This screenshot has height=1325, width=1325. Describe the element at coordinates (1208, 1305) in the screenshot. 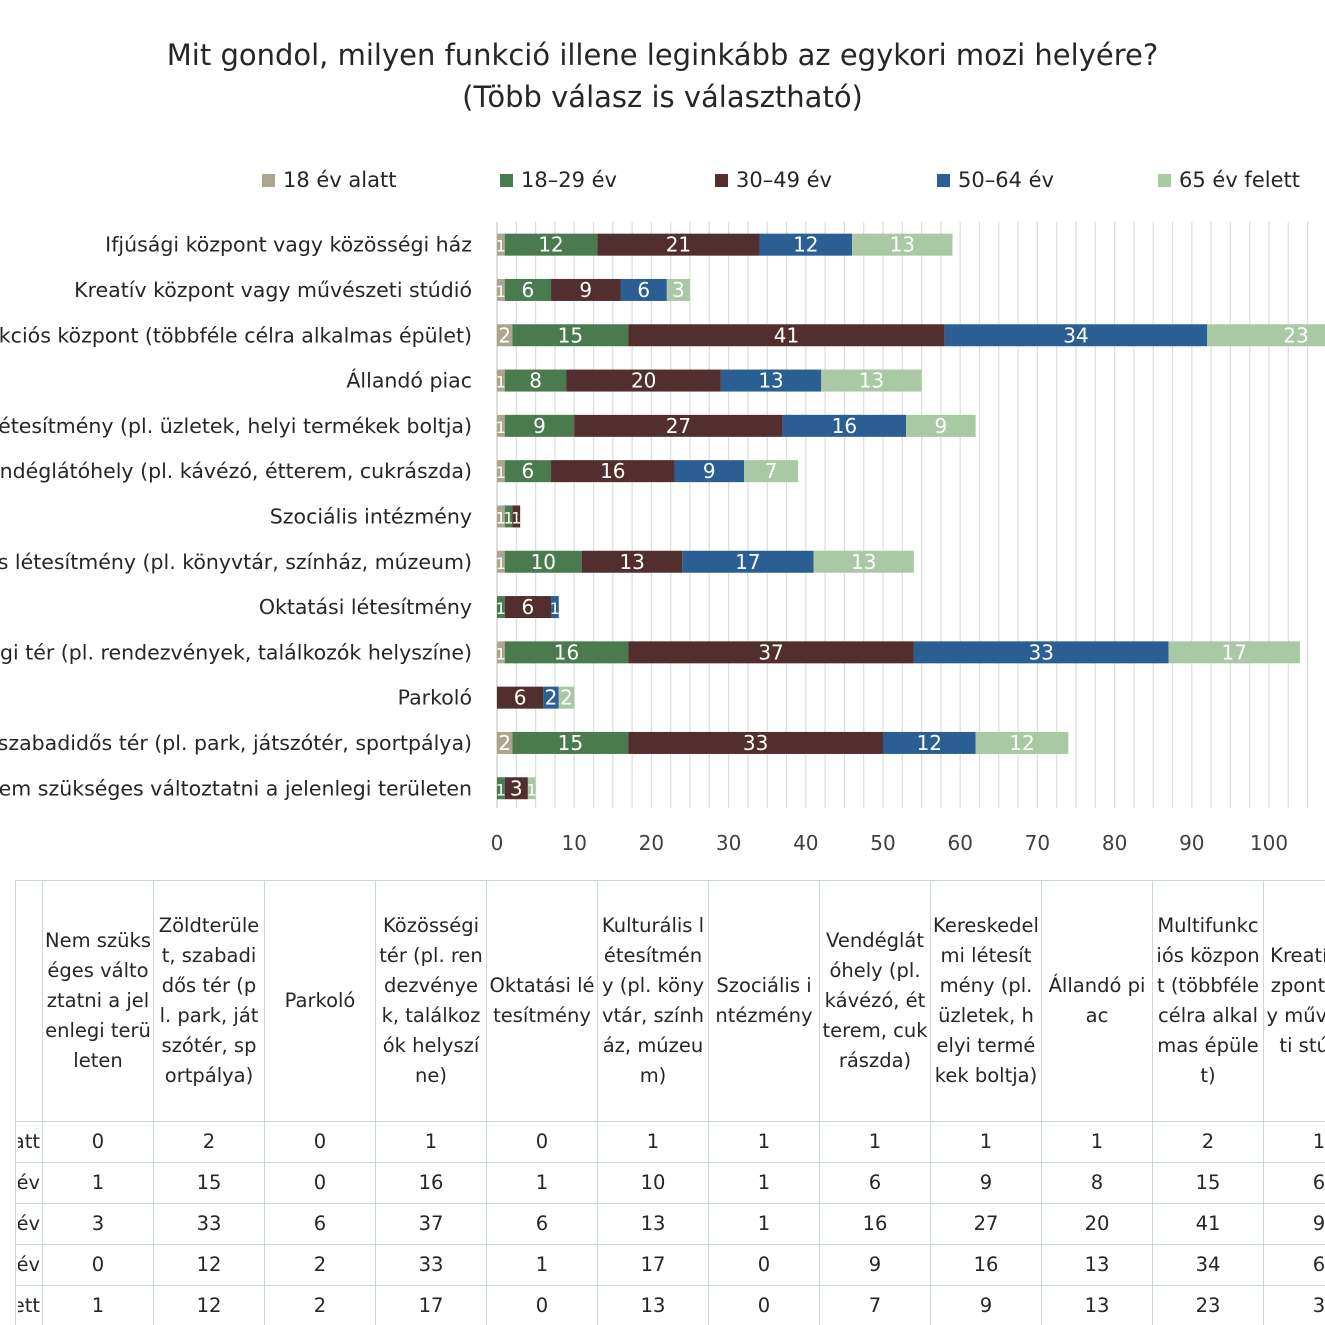

I see `table-cell: 23` at that location.